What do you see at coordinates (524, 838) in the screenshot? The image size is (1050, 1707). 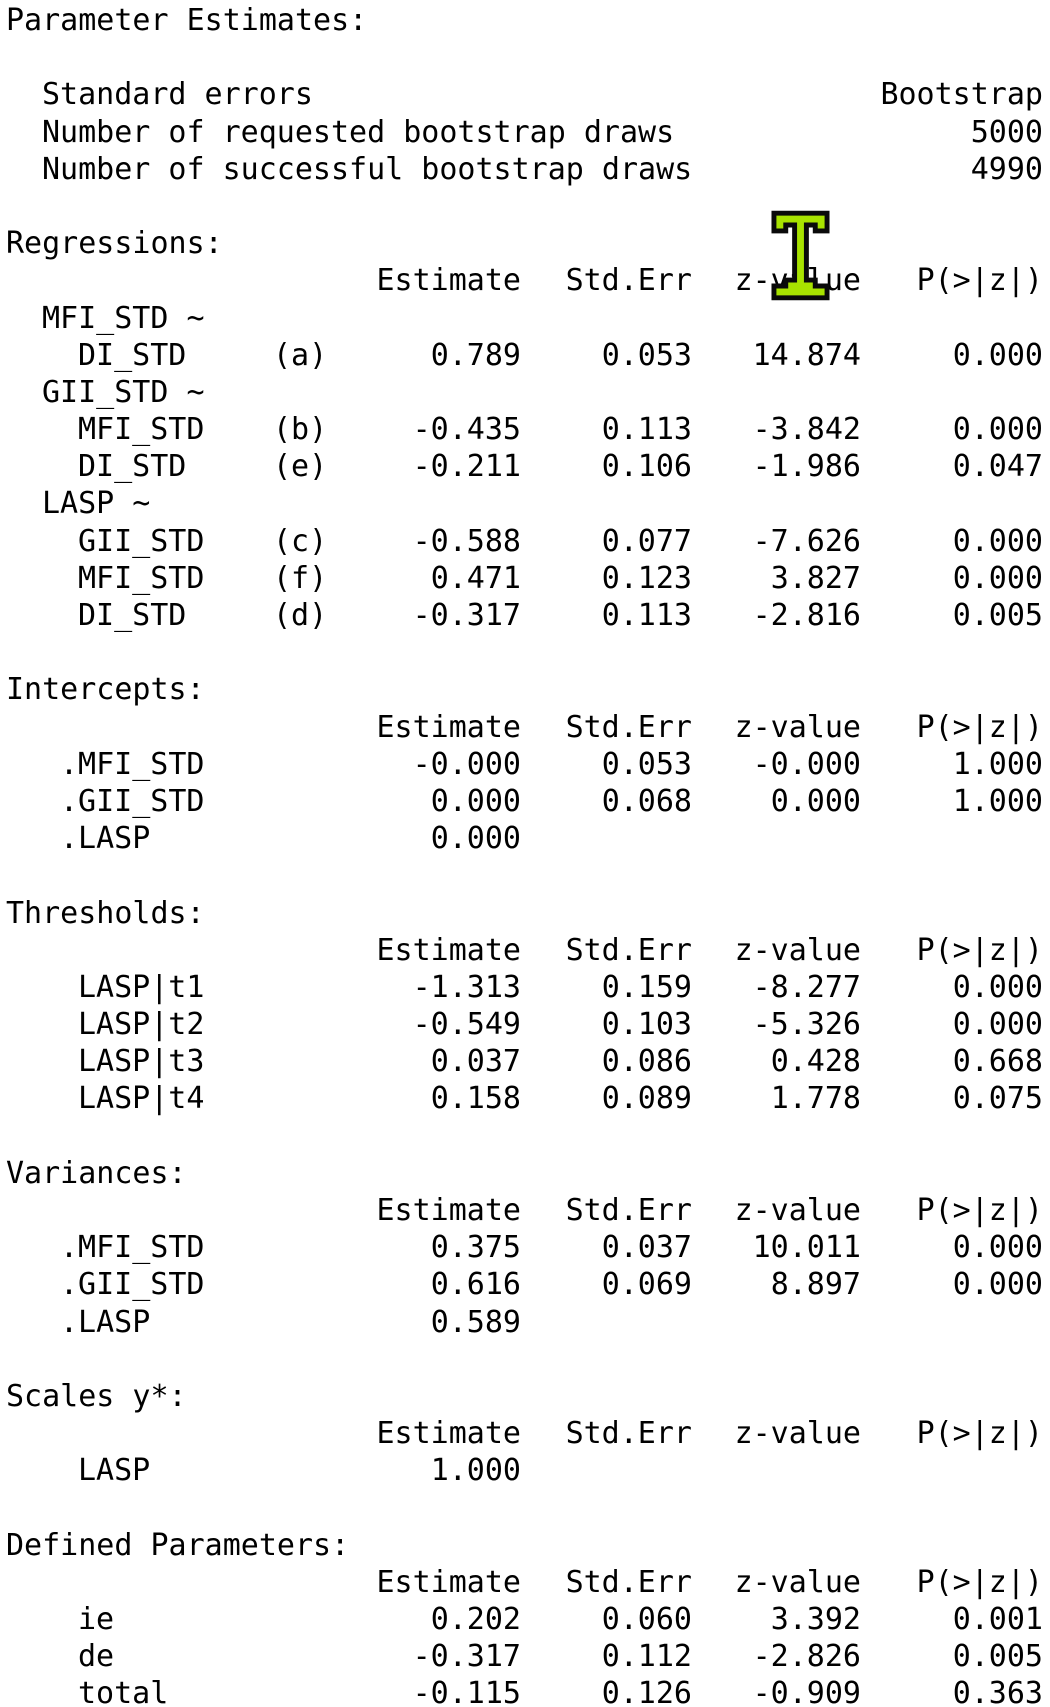 I see `table-row: .LASP 0.000` at bounding box center [524, 838].